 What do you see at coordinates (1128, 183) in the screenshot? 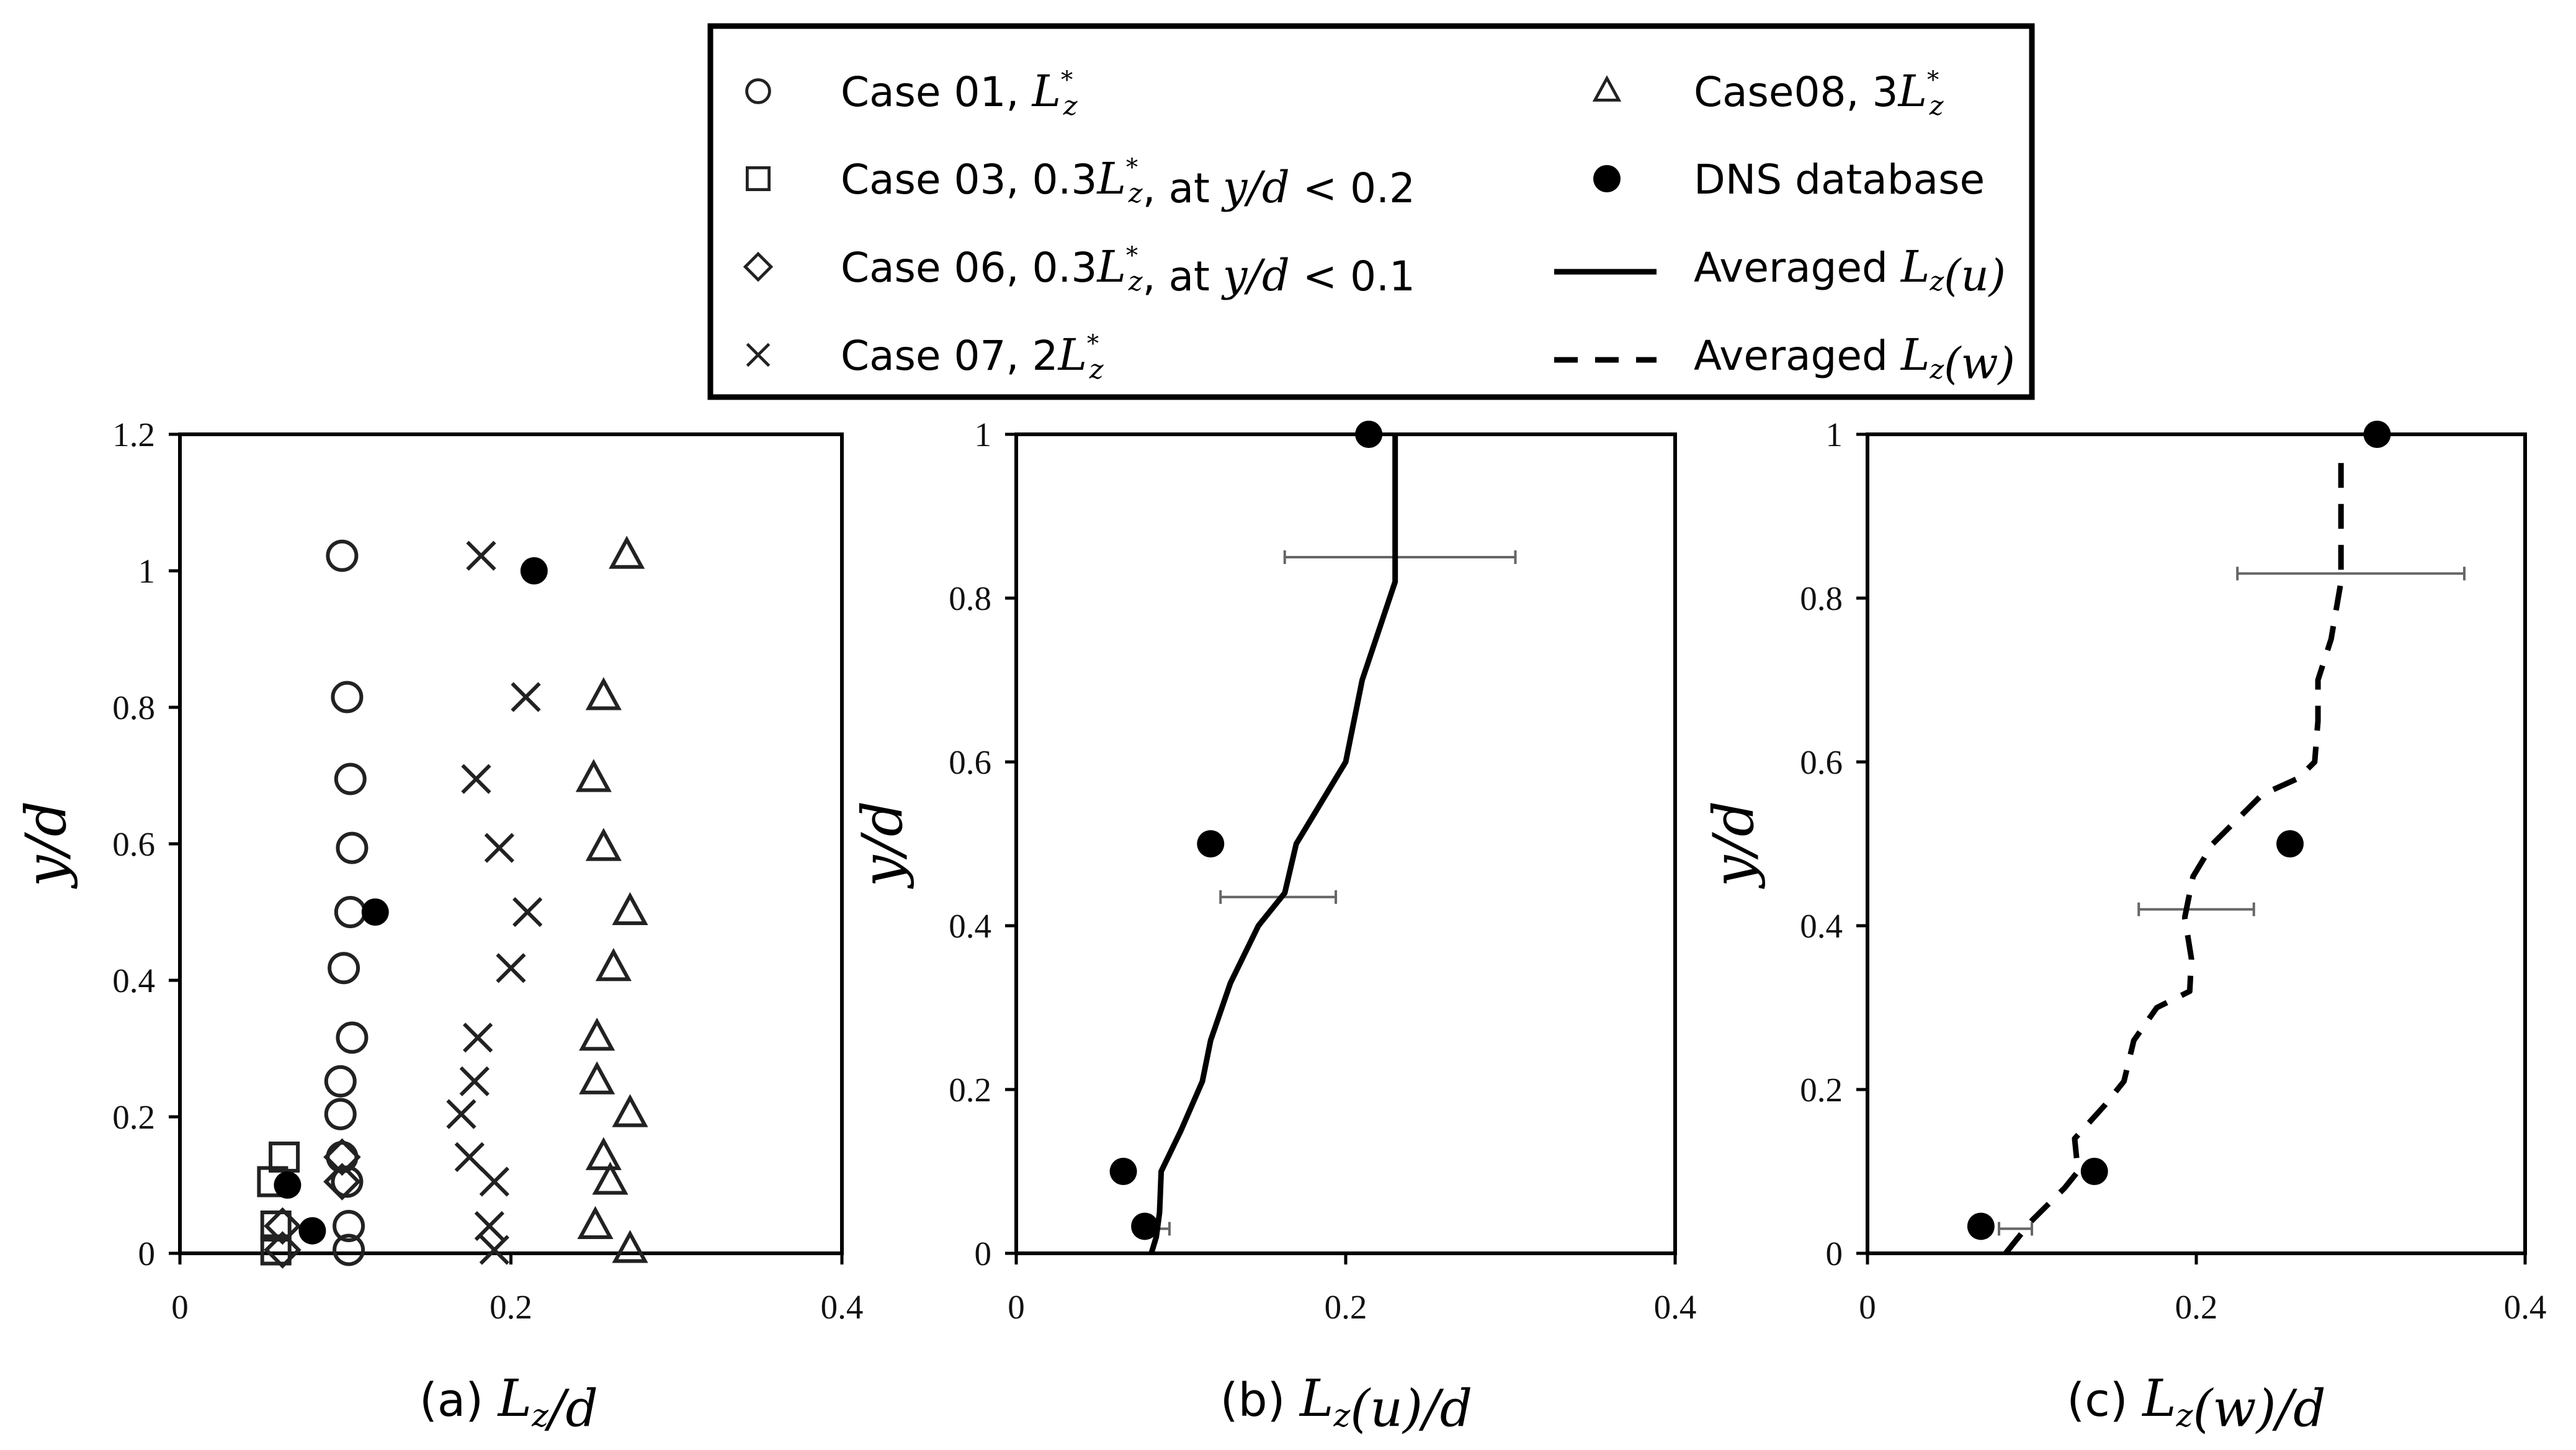
I see `legend-label: Case 03, 0.3L* z, at y/d < 0.2` at bounding box center [1128, 183].